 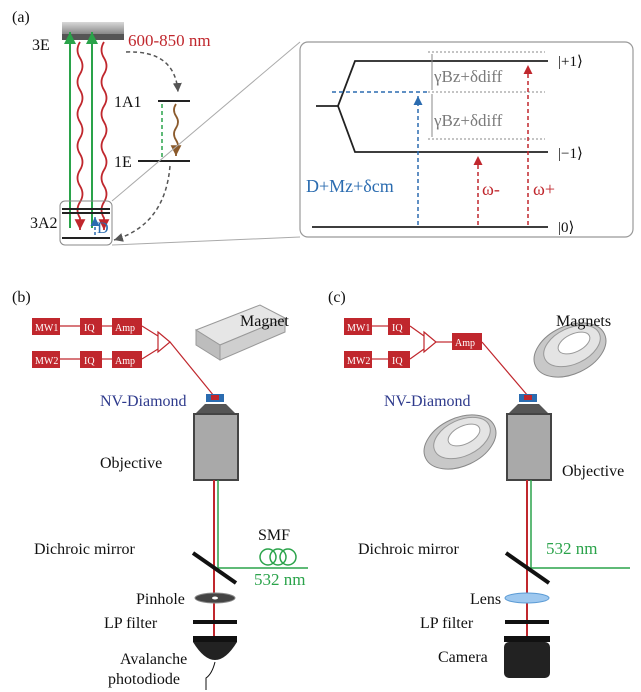 I want to click on objective-tip-c, so click(x=528, y=409).